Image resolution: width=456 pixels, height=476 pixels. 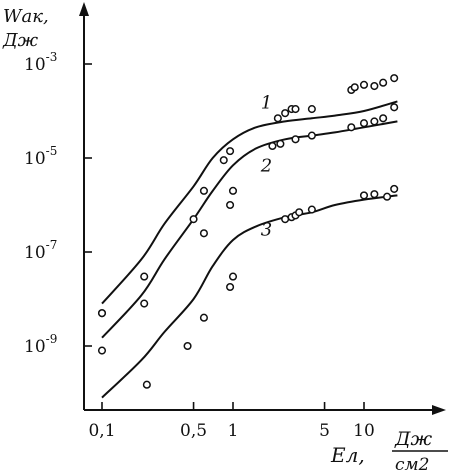 What do you see at coordinates (84, 9) in the screenshot?
I see `y-axis-arrow` at bounding box center [84, 9].